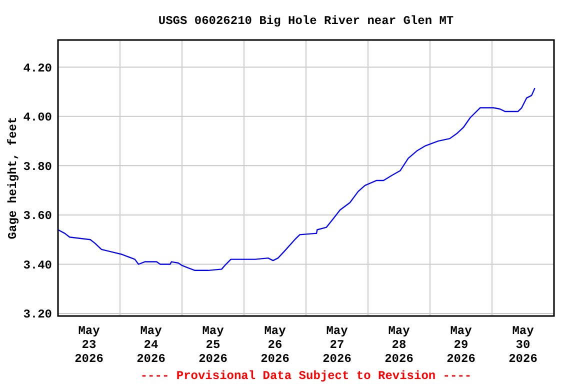 This screenshot has height=384, width=576. I want to click on y-tick-label: 3.60, so click(37, 216).